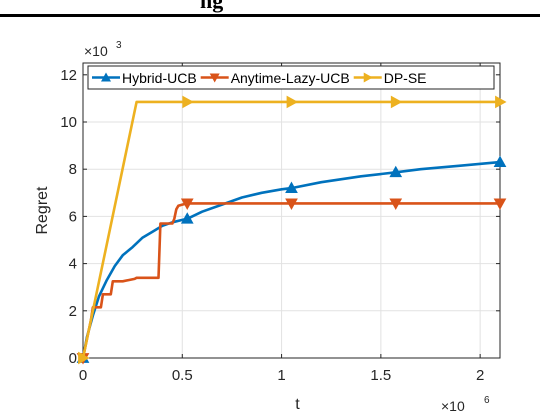 Image resolution: width=540 pixels, height=416 pixels. I want to click on legend-label: DP-SE, so click(405, 78).